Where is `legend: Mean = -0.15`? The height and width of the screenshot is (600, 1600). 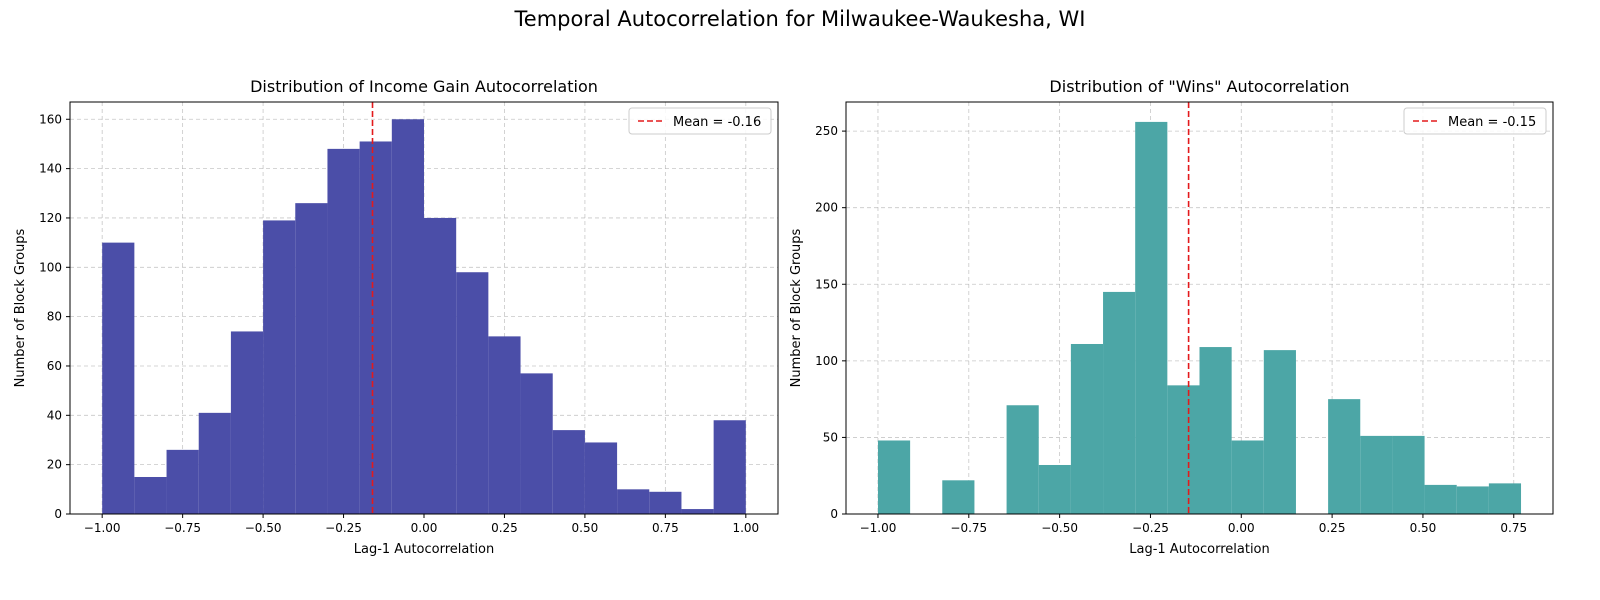 legend: Mean = -0.15 is located at coordinates (1475, 121).